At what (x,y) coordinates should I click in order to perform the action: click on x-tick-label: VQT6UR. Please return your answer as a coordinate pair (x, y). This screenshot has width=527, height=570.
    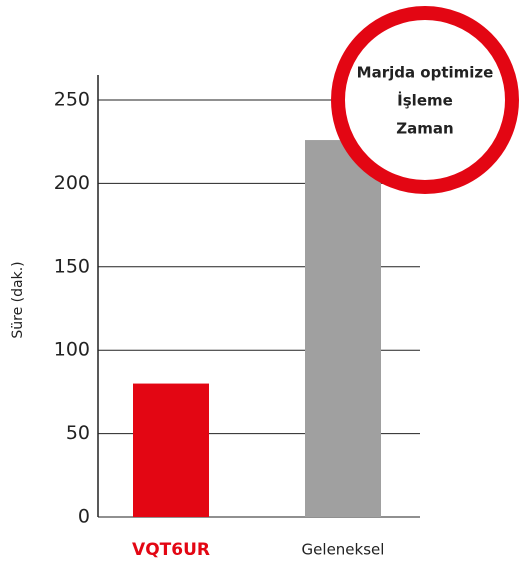
    Looking at the image, I should click on (171, 550).